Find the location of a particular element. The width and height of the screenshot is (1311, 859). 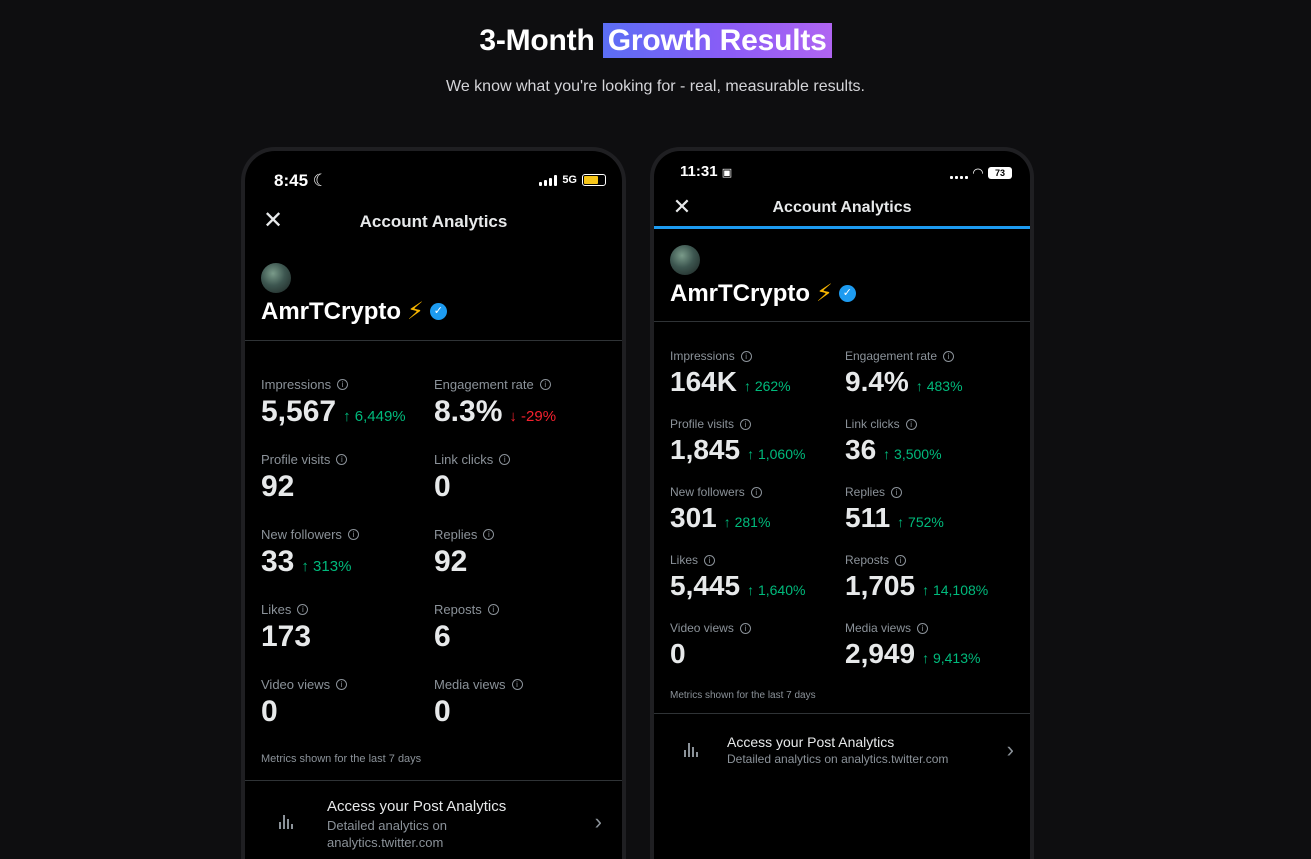

metric-delta: ↑ 281% is located at coordinates (747, 522).